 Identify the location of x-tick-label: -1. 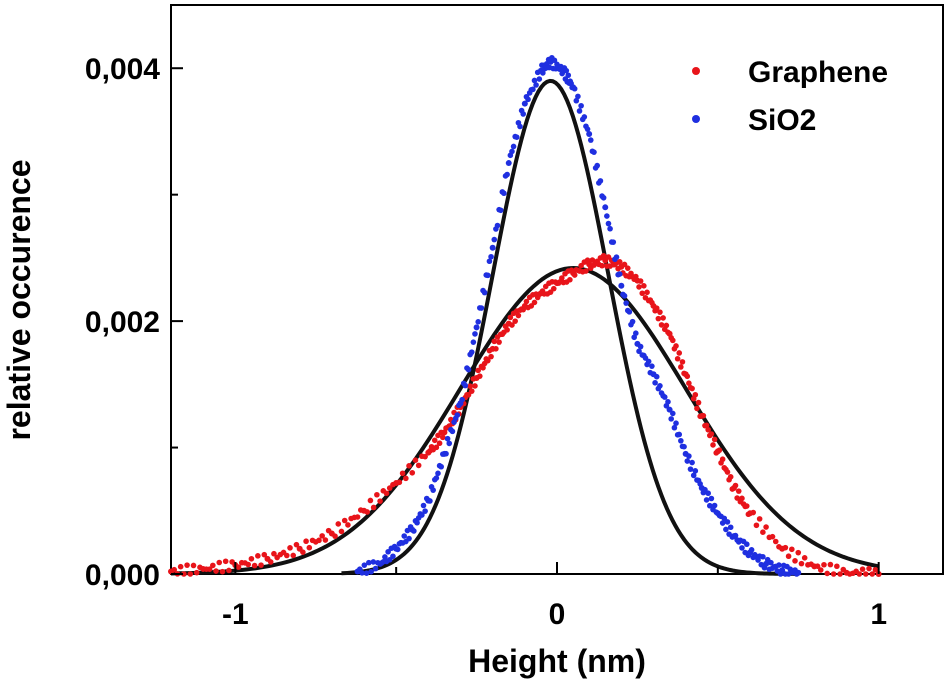
(235, 614).